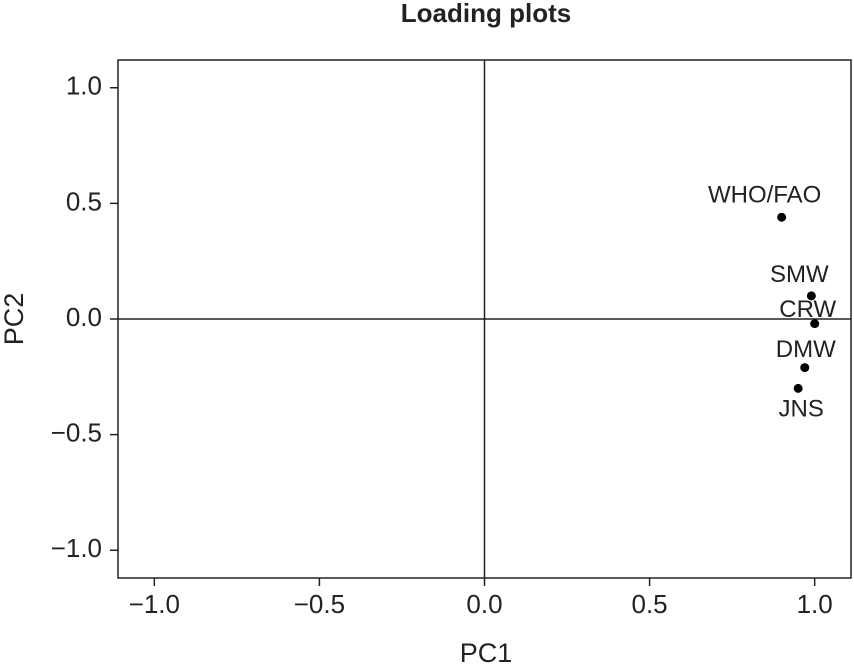 The height and width of the screenshot is (668, 854). Describe the element at coordinates (486, 653) in the screenshot. I see `x-axis-title: PC1` at that location.